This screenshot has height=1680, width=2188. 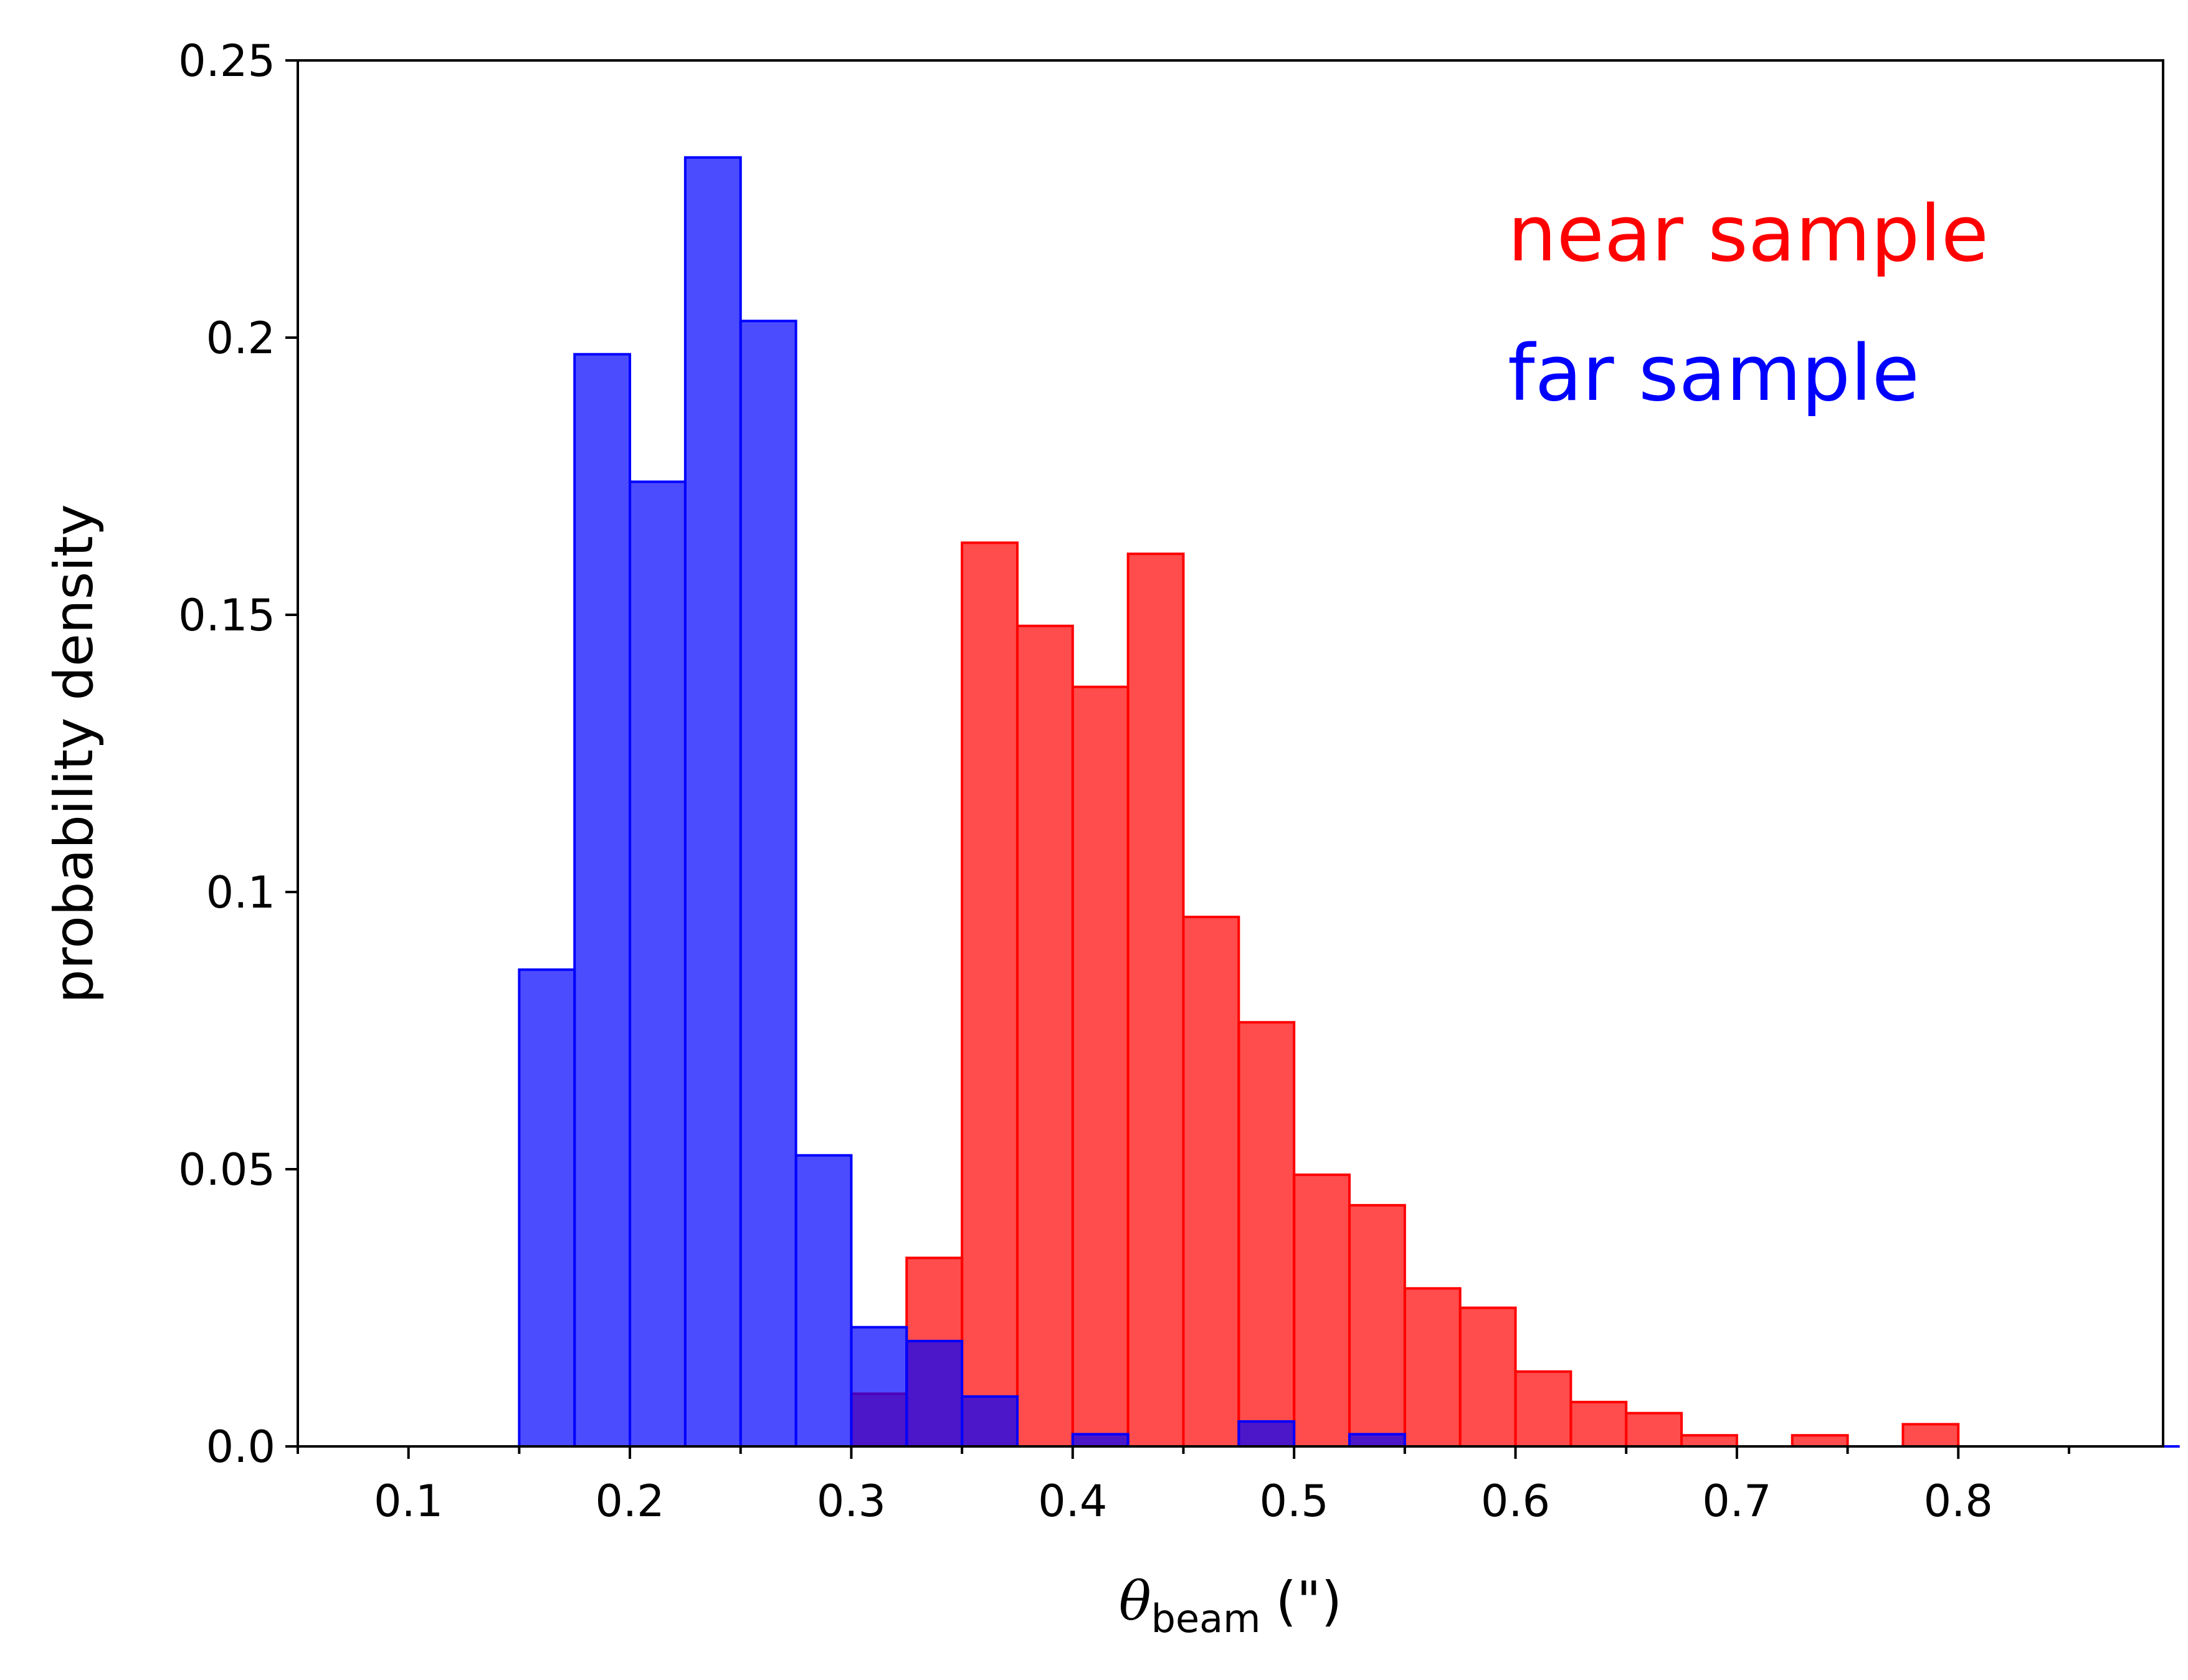 What do you see at coordinates (408, 1501) in the screenshot?
I see `x-tick-label: 0.1` at bounding box center [408, 1501].